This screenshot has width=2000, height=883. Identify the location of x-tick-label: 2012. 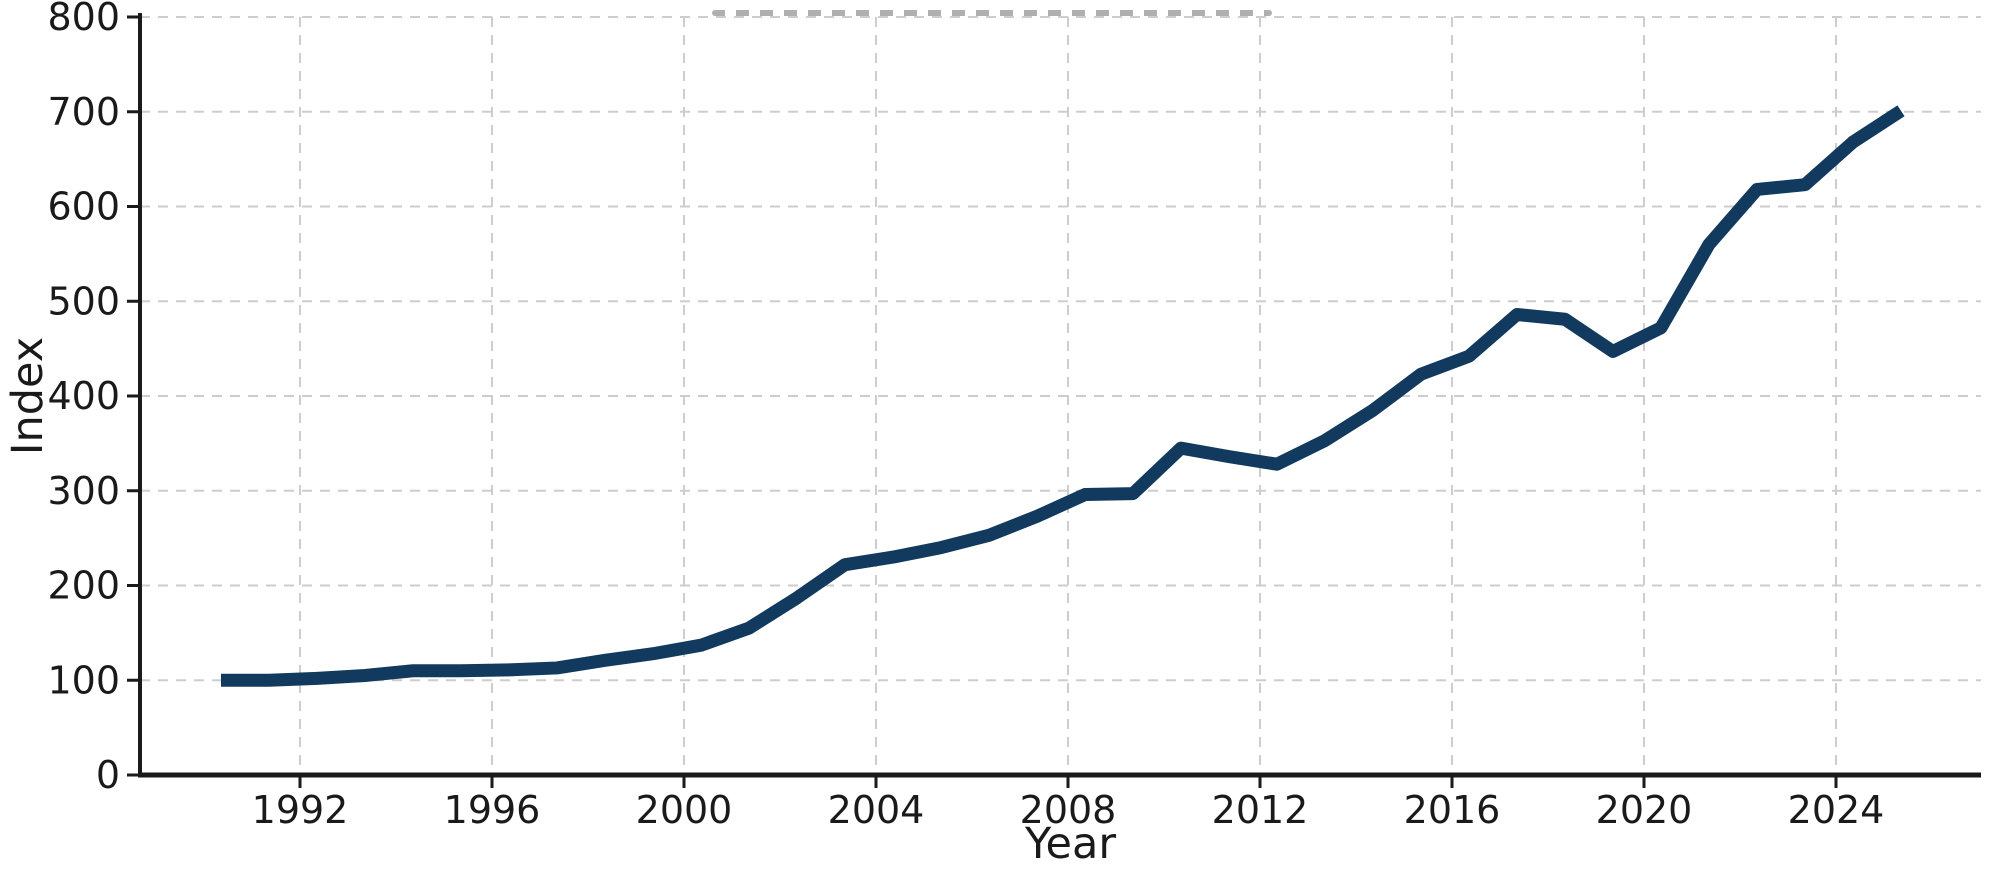
(1260, 810).